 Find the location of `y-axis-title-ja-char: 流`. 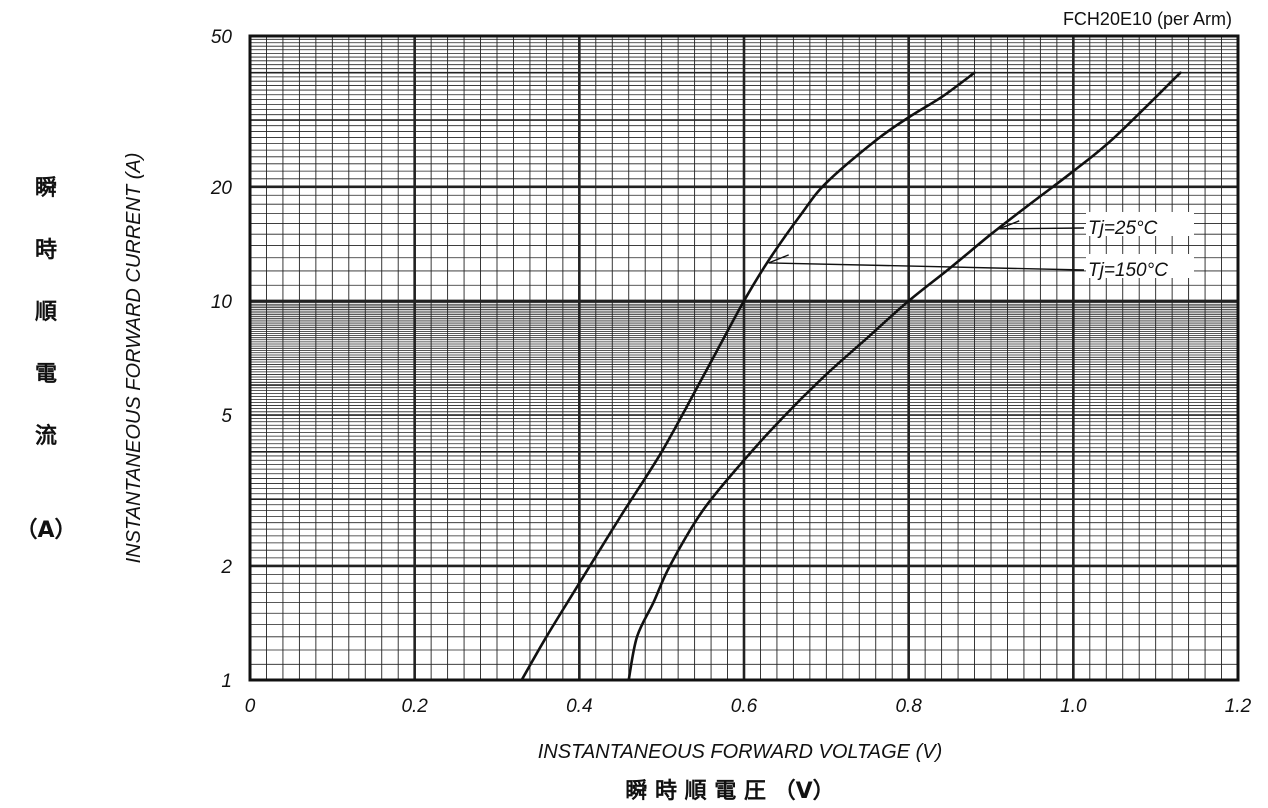

y-axis-title-ja-char: 流 is located at coordinates (46, 436).